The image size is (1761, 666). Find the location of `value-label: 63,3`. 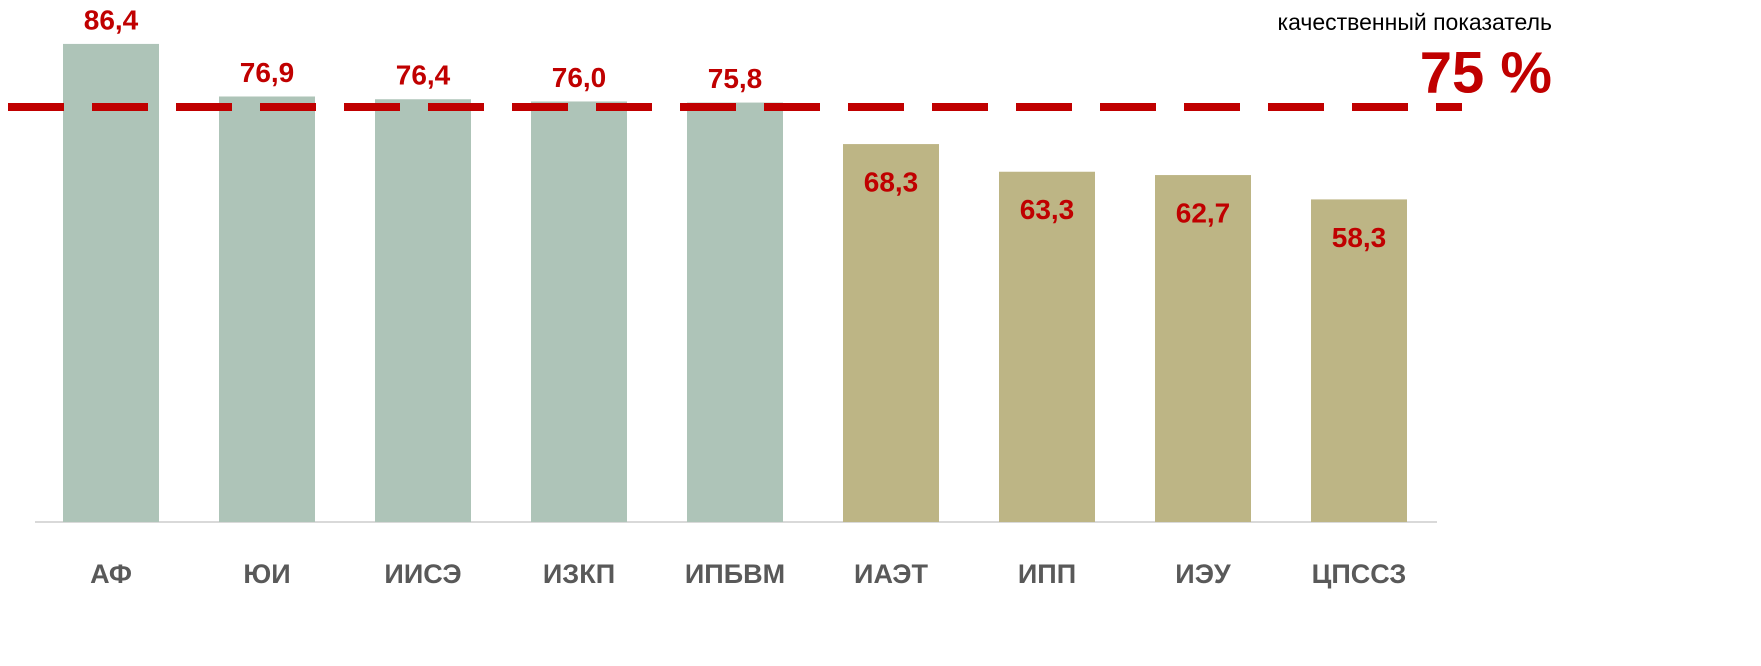

value-label: 63,3 is located at coordinates (1047, 209).